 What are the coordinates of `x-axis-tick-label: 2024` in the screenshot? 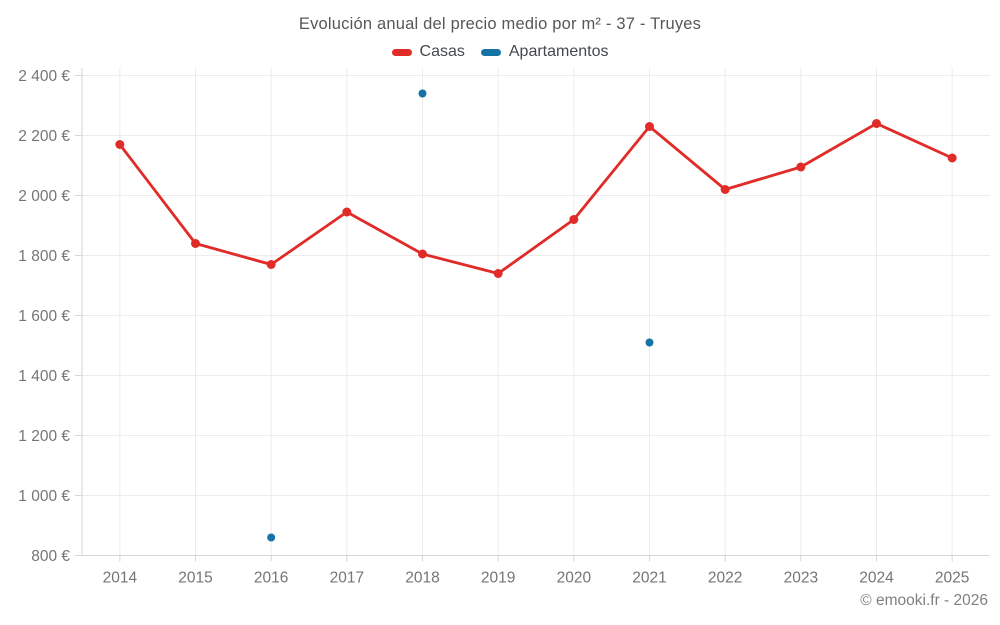 It's located at (876, 578).